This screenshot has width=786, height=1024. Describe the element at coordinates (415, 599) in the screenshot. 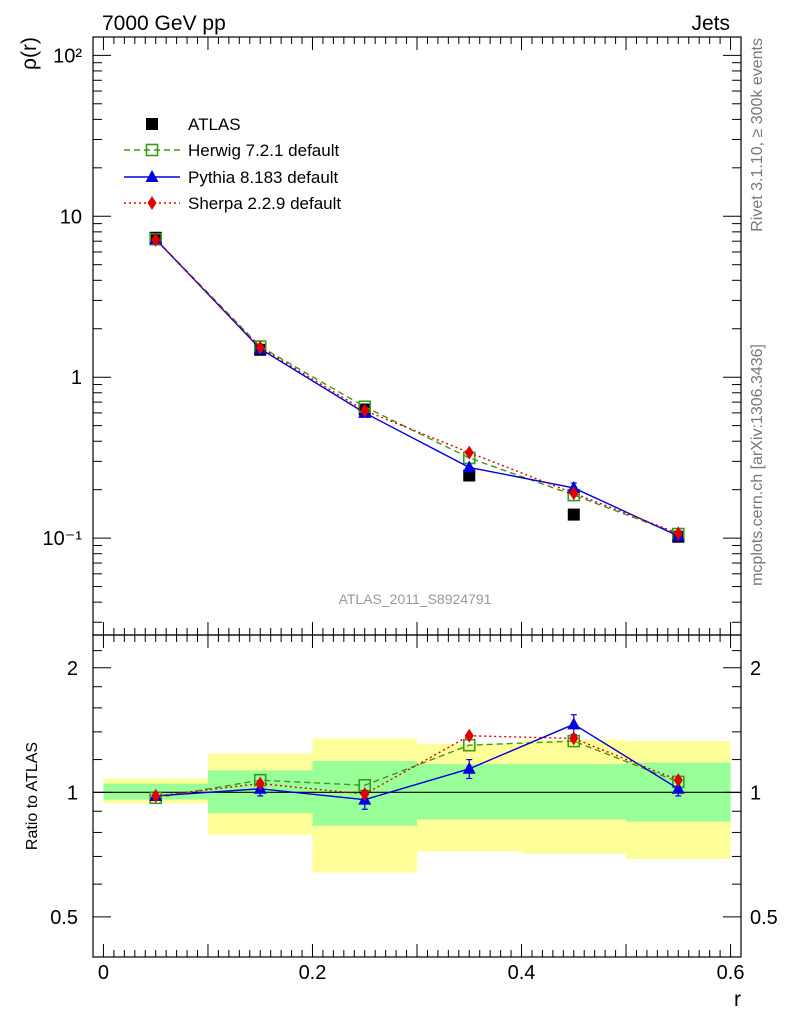

I see `analysis-watermark: ATLAS_2011_S8924791` at that location.